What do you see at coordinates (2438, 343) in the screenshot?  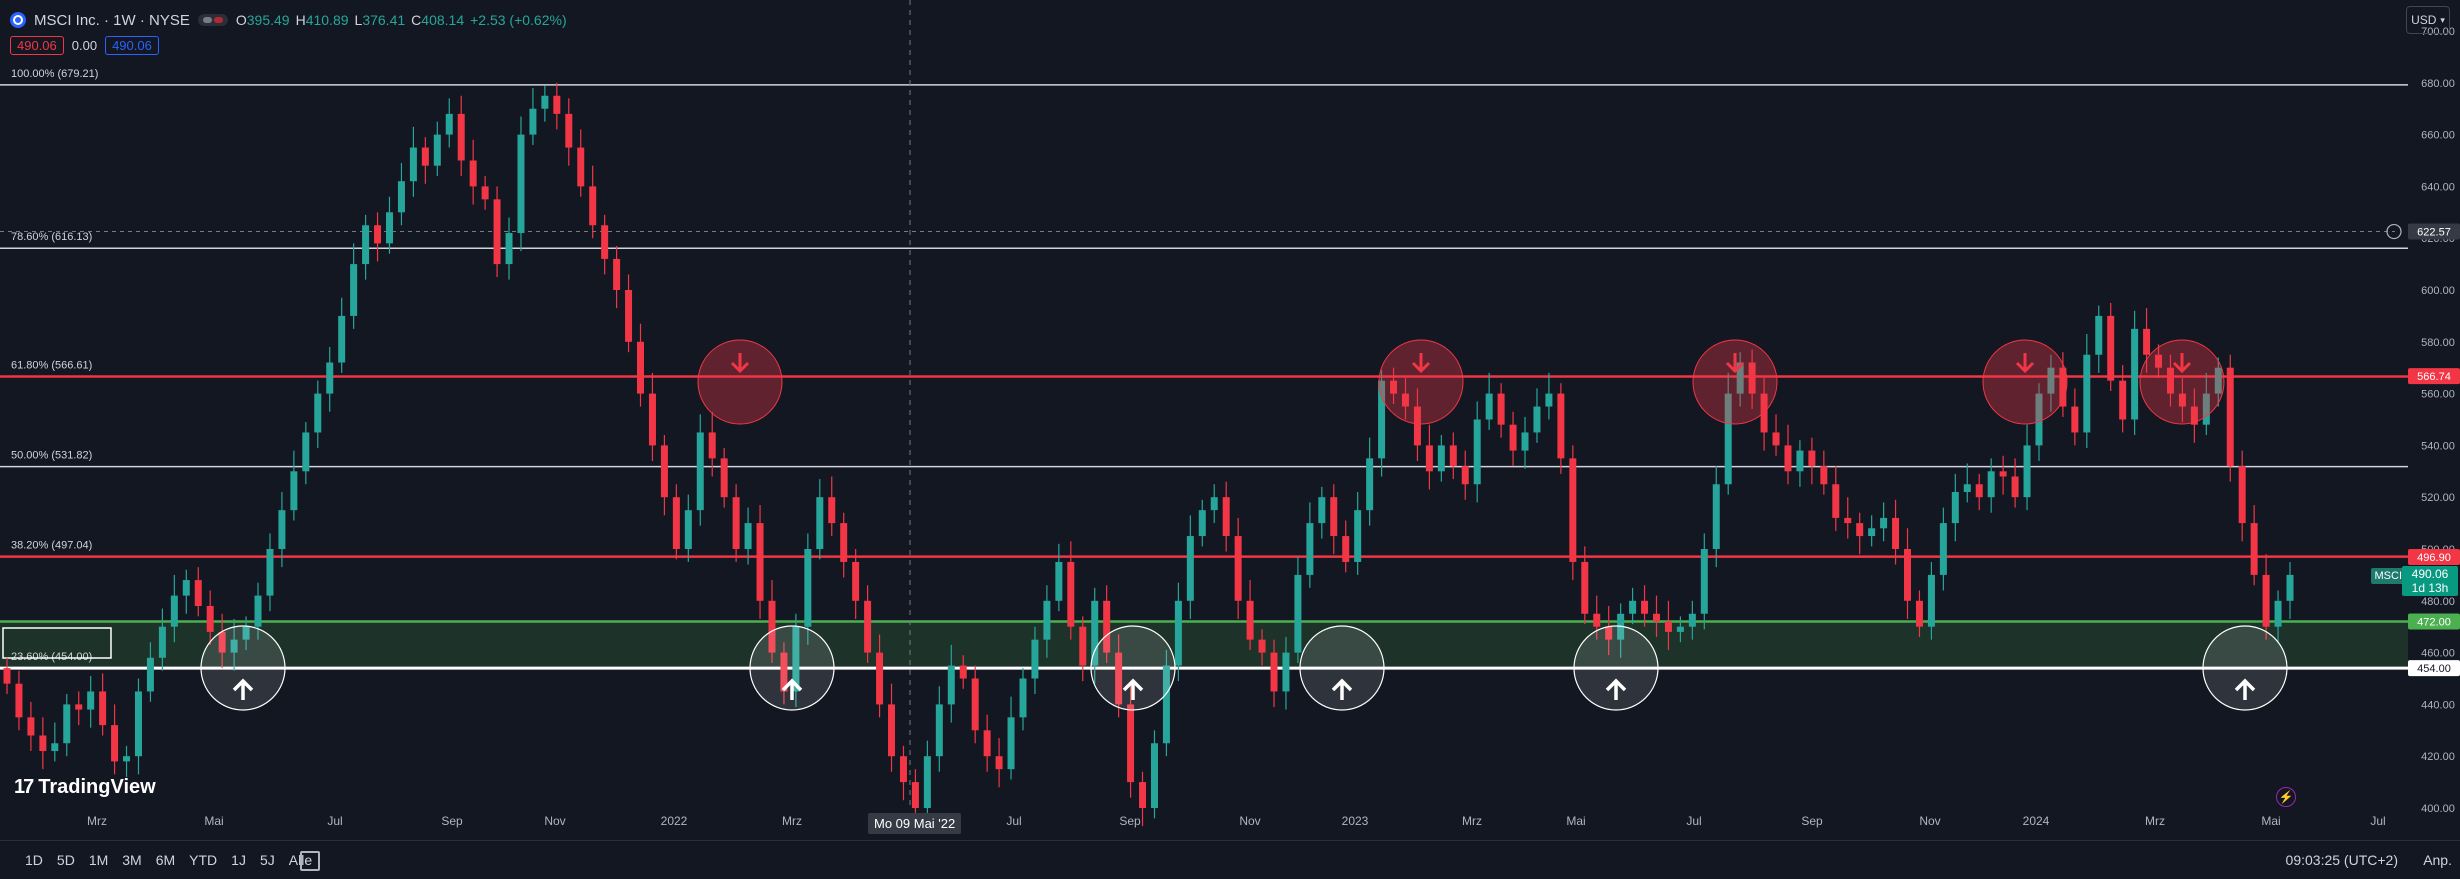 I see `y-tick-label: 580.00` at bounding box center [2438, 343].